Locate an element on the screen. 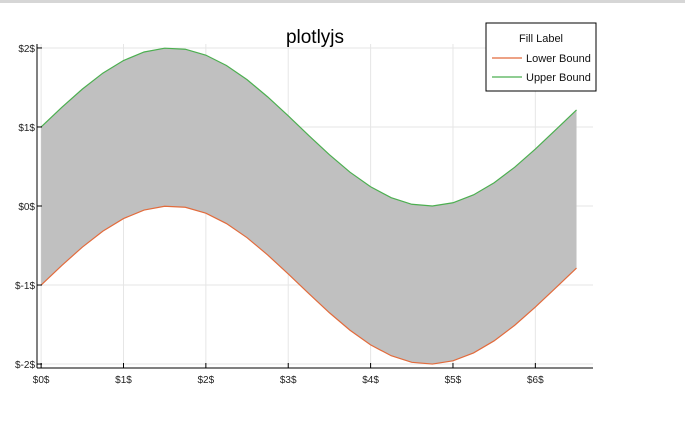 The image size is (685, 437). x-axis-ticks: $0$ $1$ $2$ $3$ $4$ $5$ $6$ is located at coordinates (288, 374).